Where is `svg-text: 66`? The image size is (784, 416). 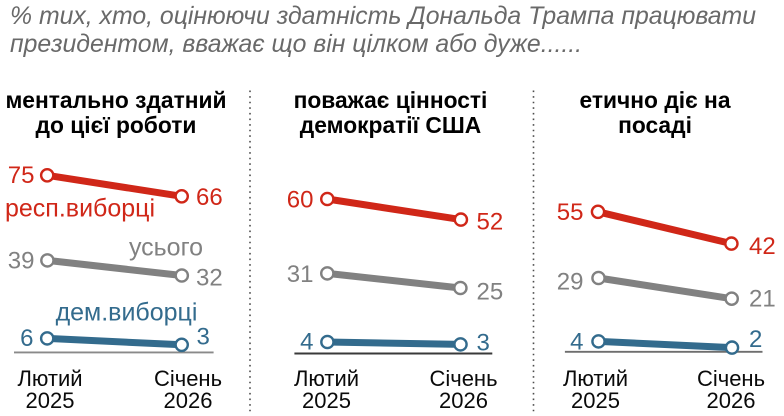 svg-text: 66 is located at coordinates (209, 197).